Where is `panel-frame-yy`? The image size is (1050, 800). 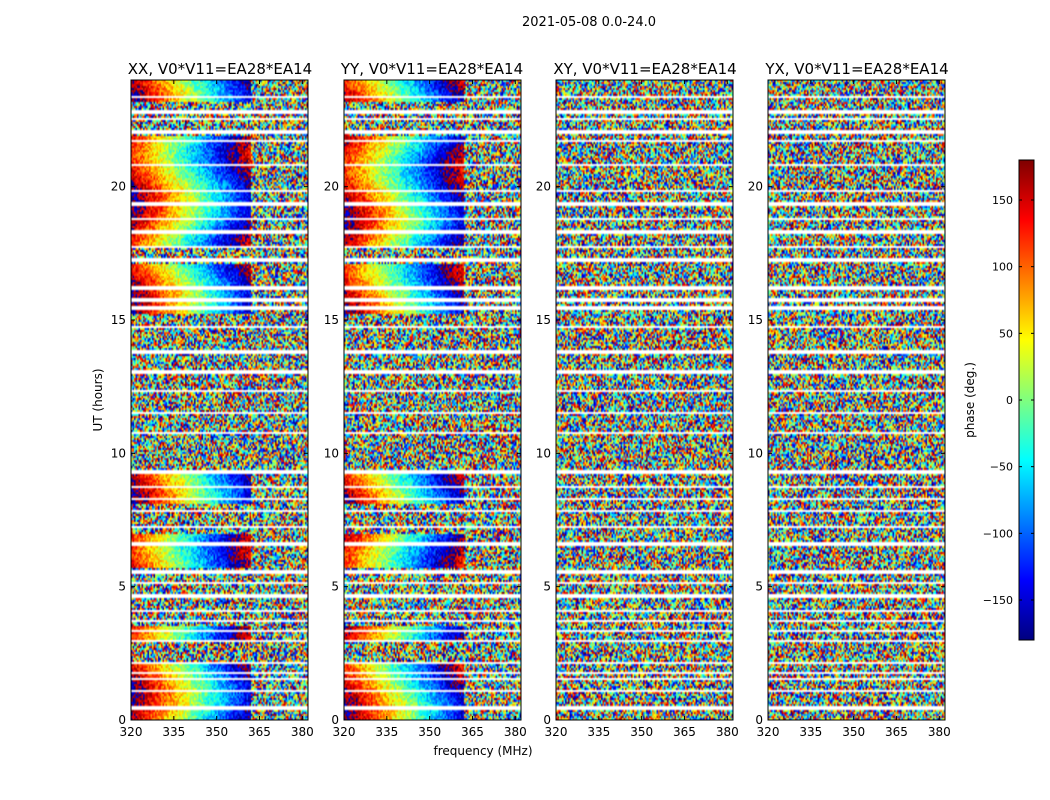 panel-frame-yy is located at coordinates (432, 400).